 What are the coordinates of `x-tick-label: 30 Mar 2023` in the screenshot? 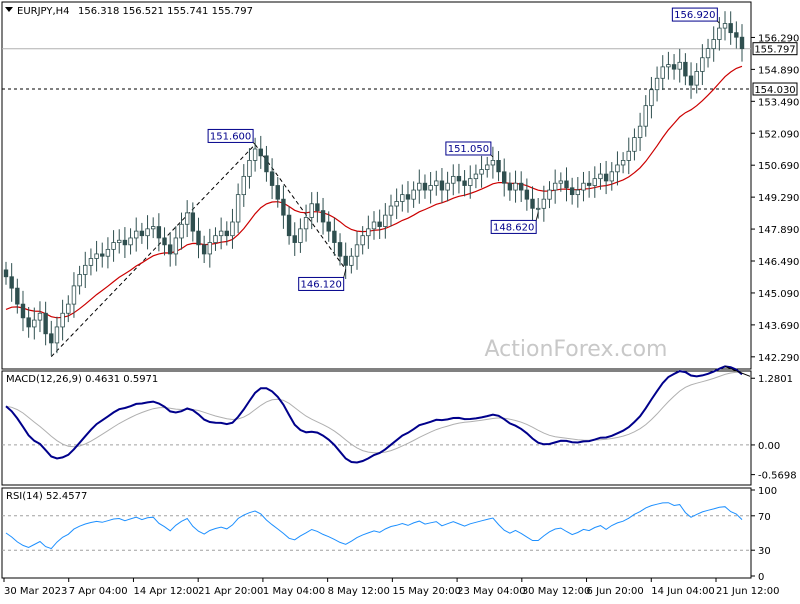 It's located at (35, 591).